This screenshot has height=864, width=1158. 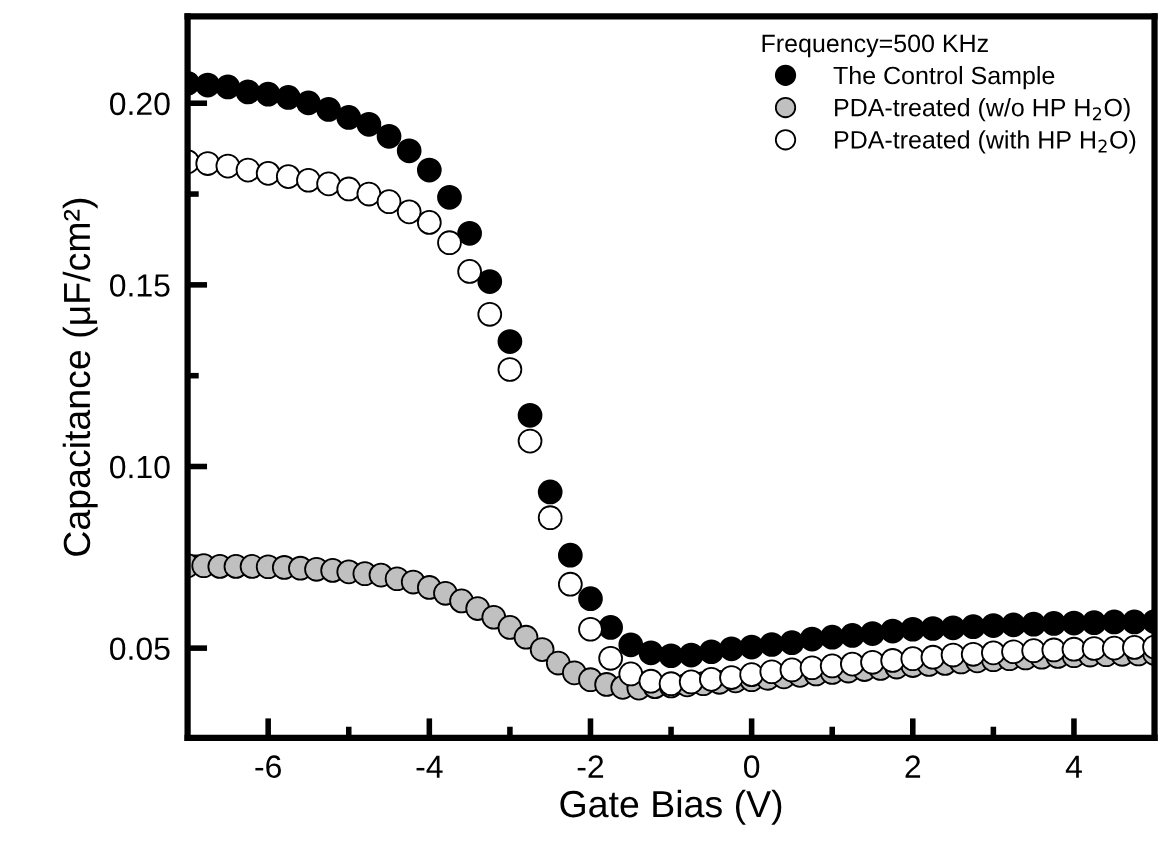 I want to click on x-tick-label: -6, so click(x=268, y=766).